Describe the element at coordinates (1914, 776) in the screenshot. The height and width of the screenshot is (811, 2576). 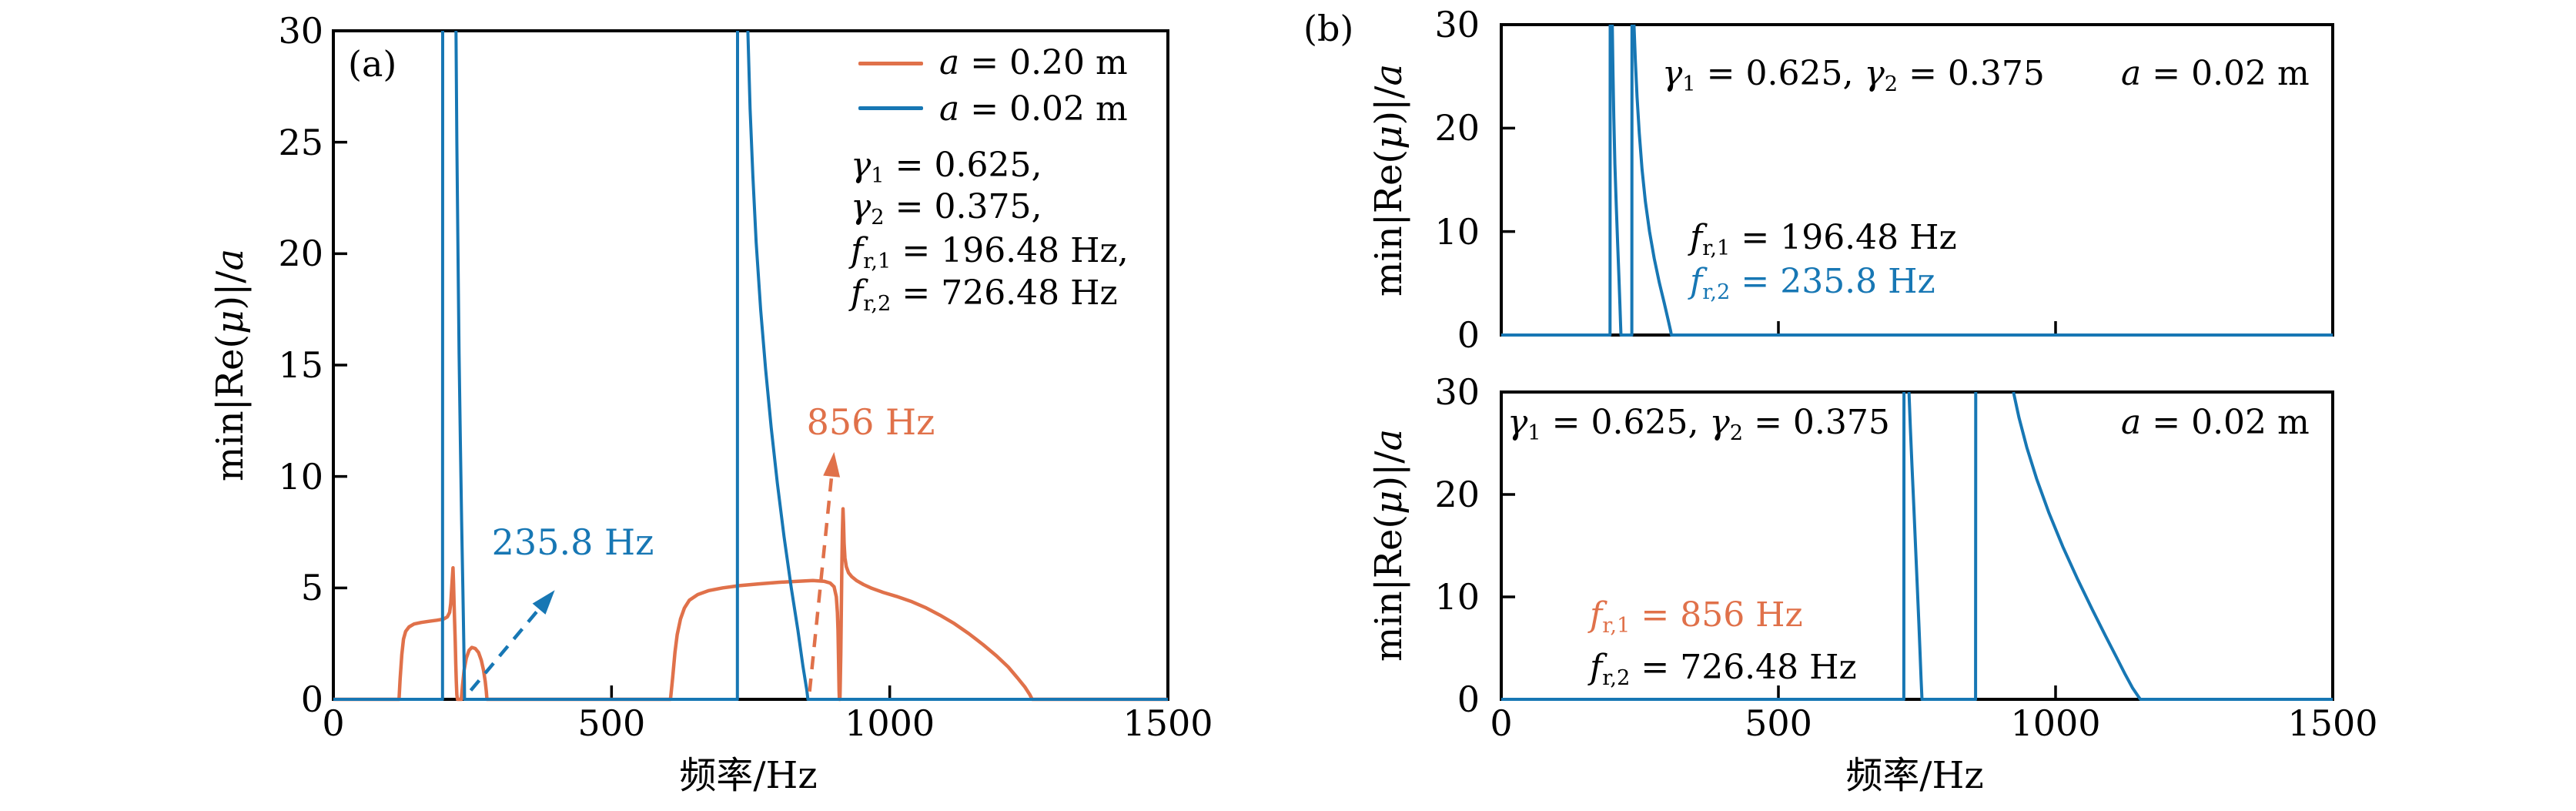
I see `panel-b-xlabel: 频率/Hz` at that location.